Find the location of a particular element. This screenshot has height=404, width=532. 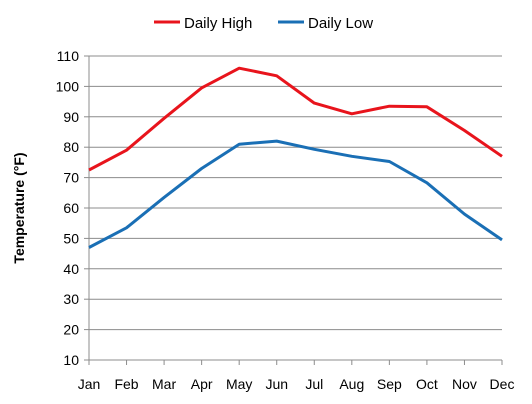

y-tick-label: 50 is located at coordinates (71, 238).